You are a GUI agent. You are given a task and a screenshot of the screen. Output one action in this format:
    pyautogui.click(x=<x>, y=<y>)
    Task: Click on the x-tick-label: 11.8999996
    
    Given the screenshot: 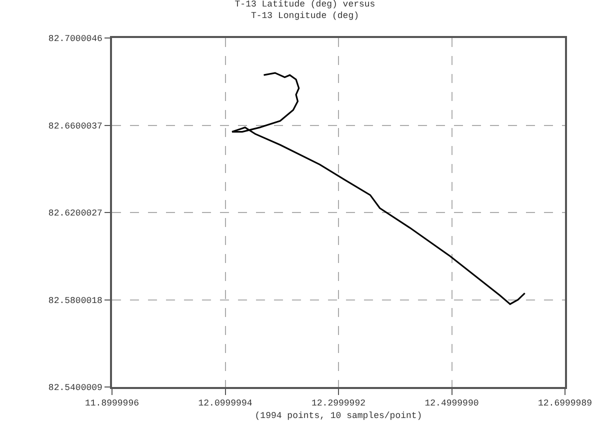 What is the action you would take?
    pyautogui.click(x=112, y=403)
    